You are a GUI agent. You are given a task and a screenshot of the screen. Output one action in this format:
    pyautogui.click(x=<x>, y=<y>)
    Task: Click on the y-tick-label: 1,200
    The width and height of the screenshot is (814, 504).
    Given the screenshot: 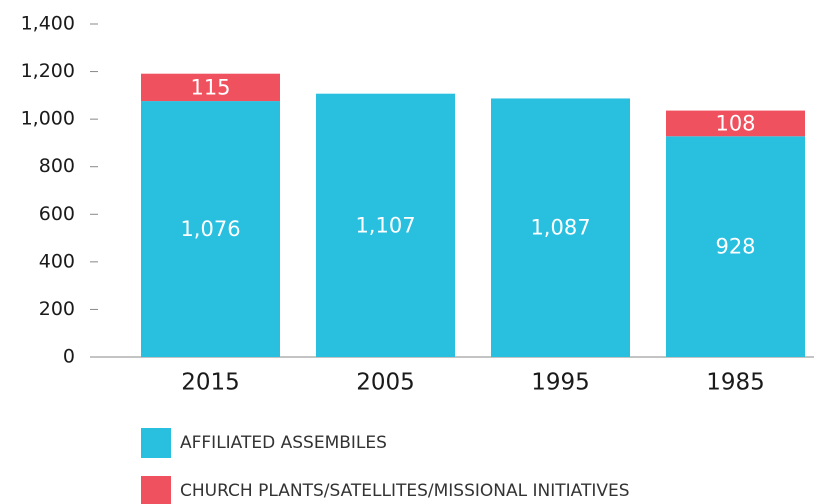 What is the action you would take?
    pyautogui.click(x=48, y=71)
    